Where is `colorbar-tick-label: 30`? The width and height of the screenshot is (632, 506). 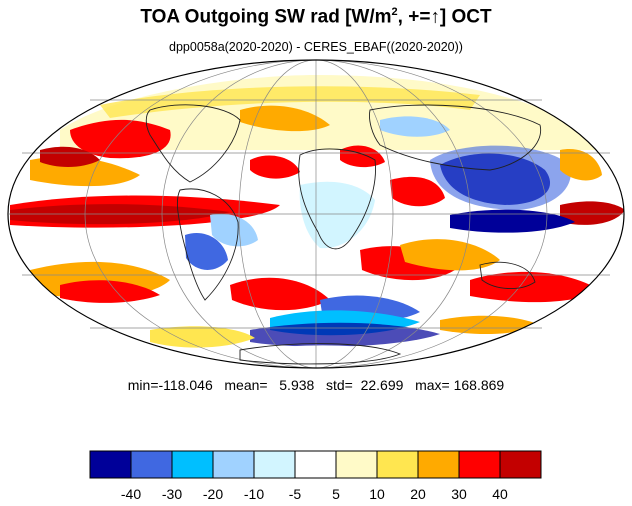
colorbar-tick-label: 30 is located at coordinates (459, 494).